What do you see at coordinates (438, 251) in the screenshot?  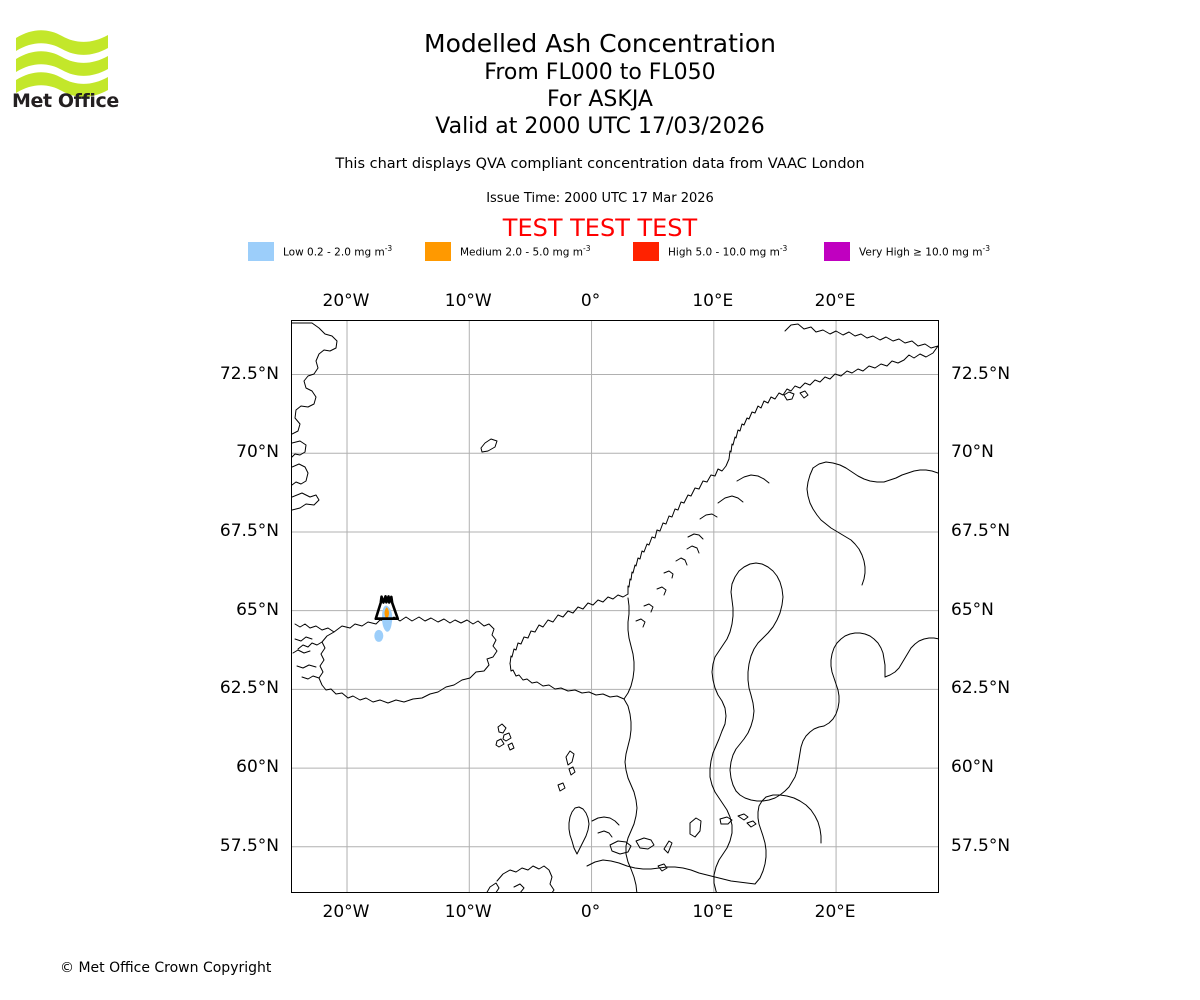 I see `legend-swatch-medium` at bounding box center [438, 251].